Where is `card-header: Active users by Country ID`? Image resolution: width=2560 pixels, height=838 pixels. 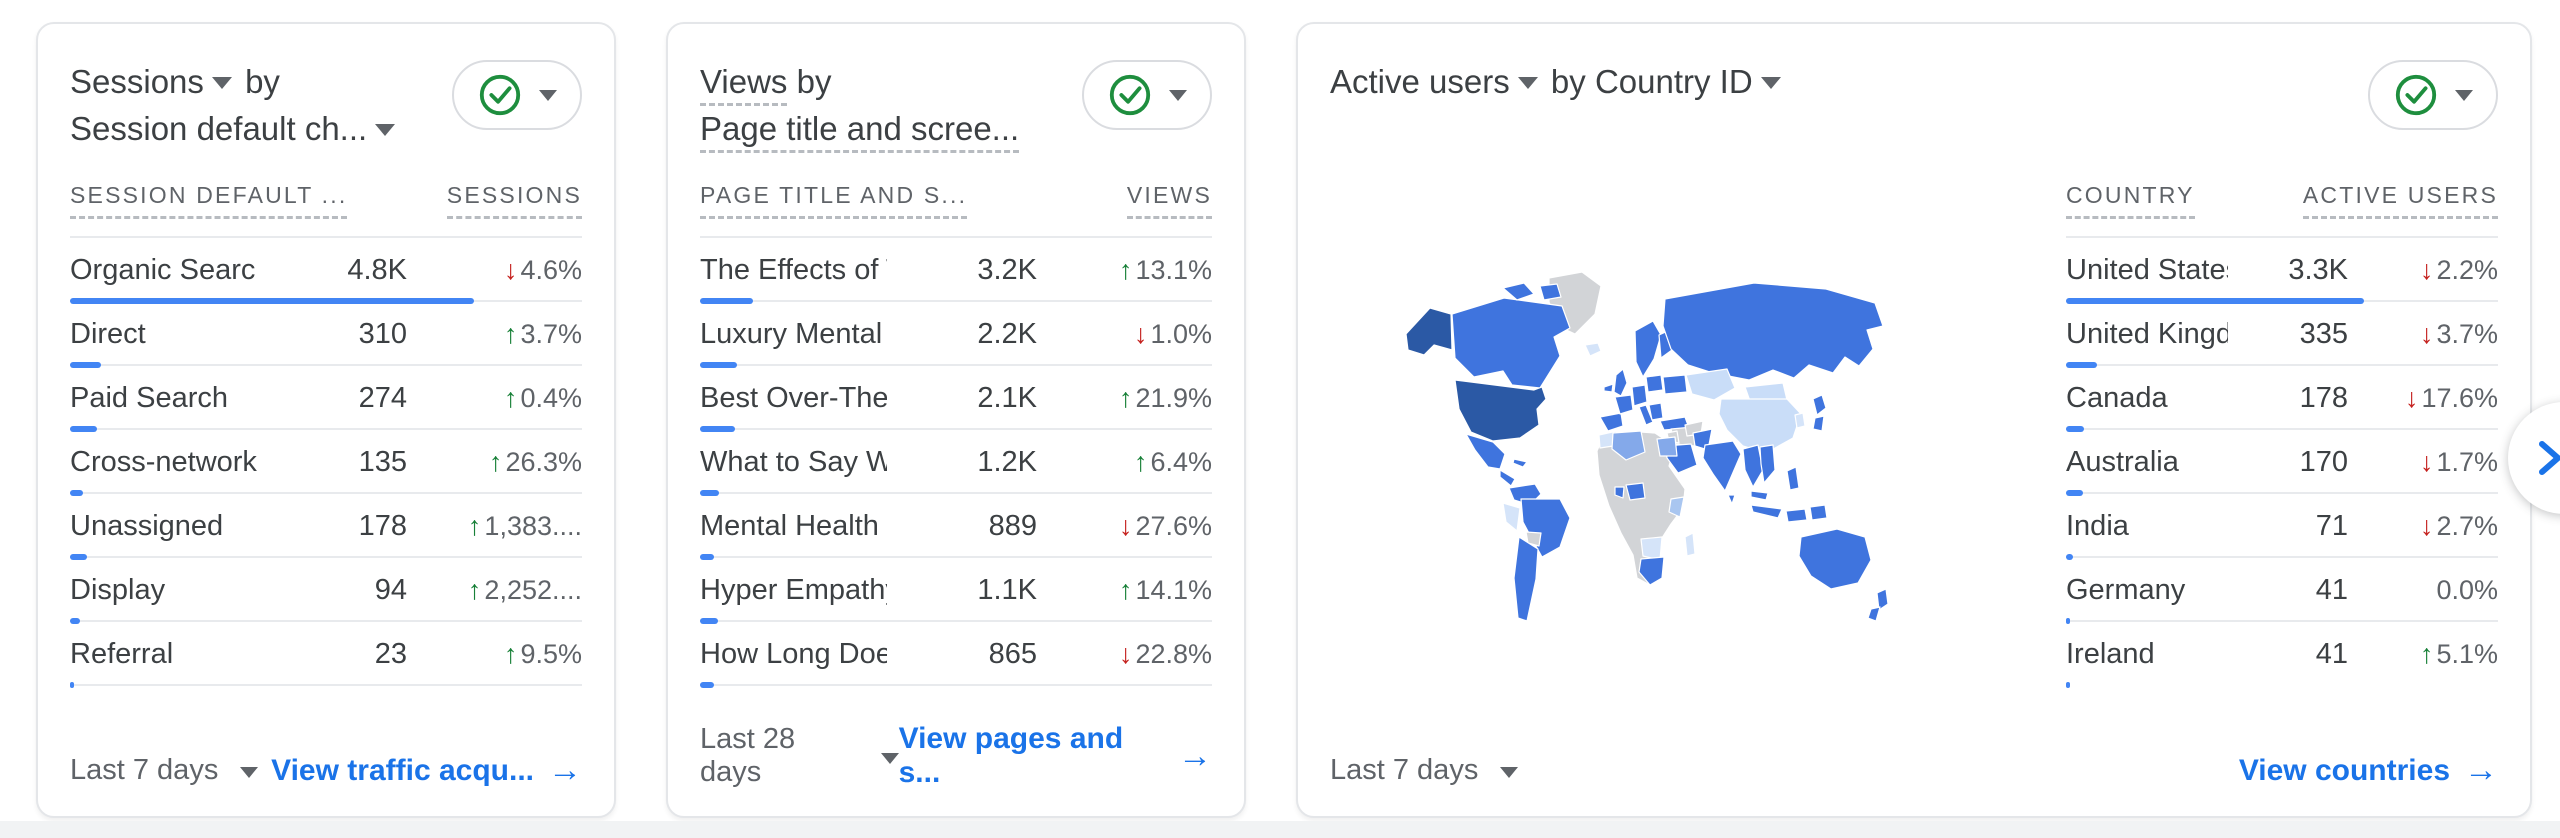
card-header: Active users by Country ID is located at coordinates (1914, 120).